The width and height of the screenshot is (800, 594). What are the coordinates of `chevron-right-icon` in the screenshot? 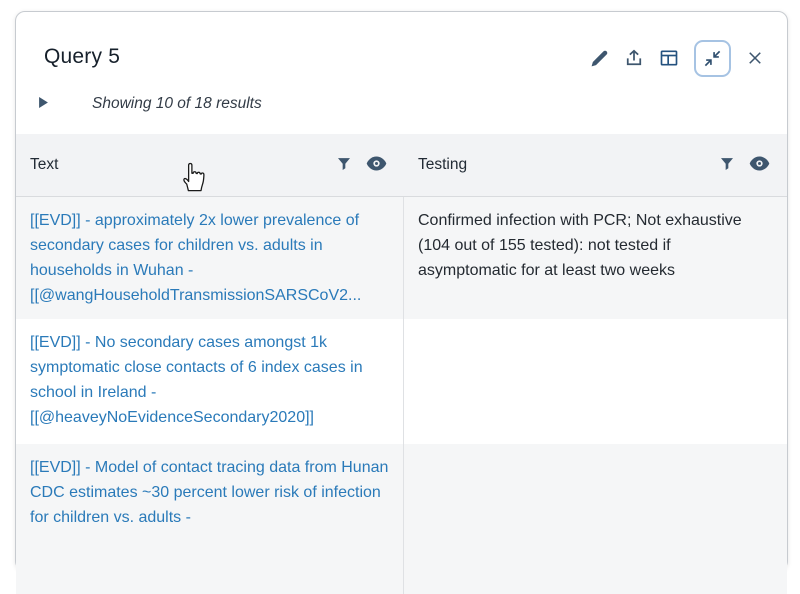 It's located at (43, 103).